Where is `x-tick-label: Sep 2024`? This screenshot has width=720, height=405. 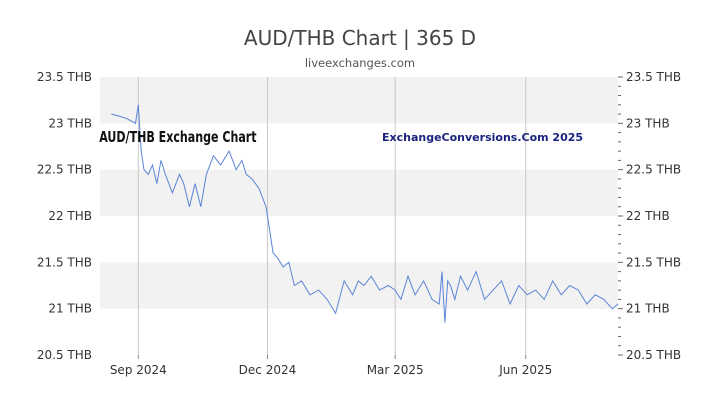 x-tick-label: Sep 2024 is located at coordinates (138, 370).